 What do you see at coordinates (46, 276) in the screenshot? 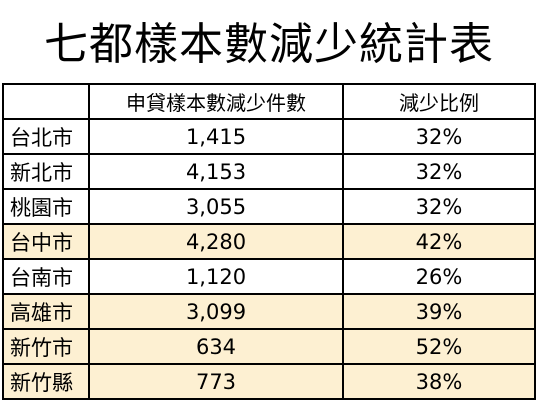
I see `city-cell: 台南市` at bounding box center [46, 276].